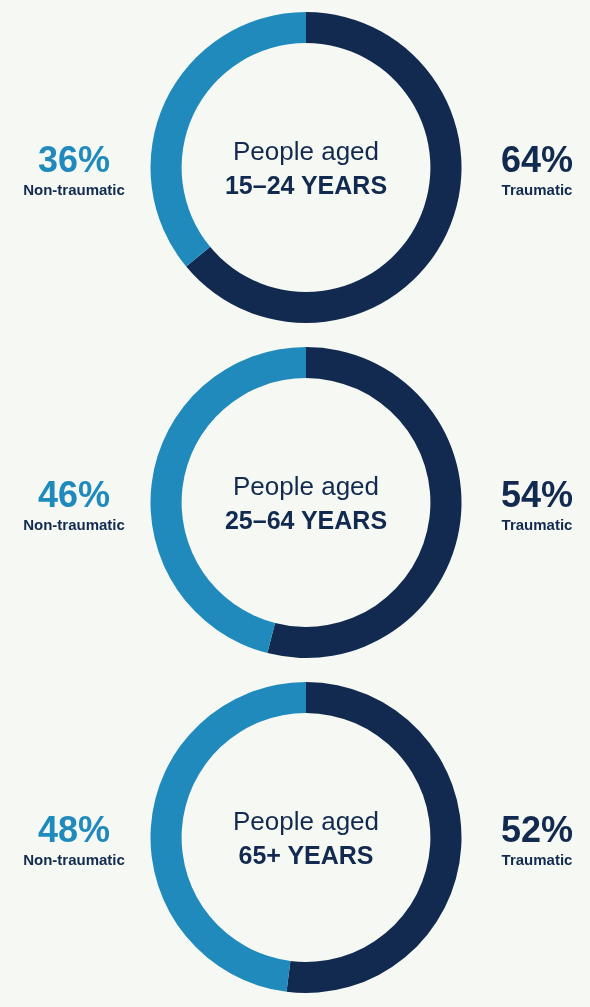 The image size is (590, 1007). I want to click on data-label: 36%, so click(74, 159).